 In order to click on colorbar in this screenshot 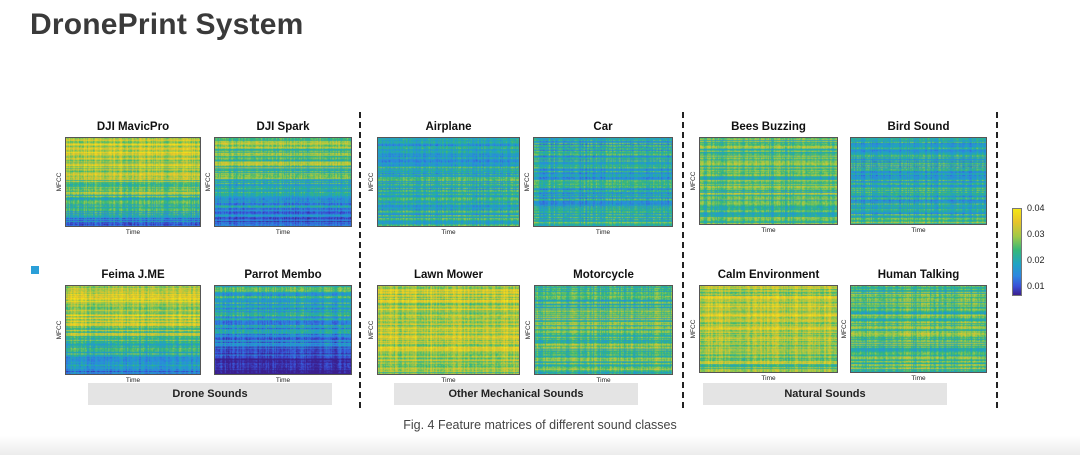, I will do `click(1017, 252)`.